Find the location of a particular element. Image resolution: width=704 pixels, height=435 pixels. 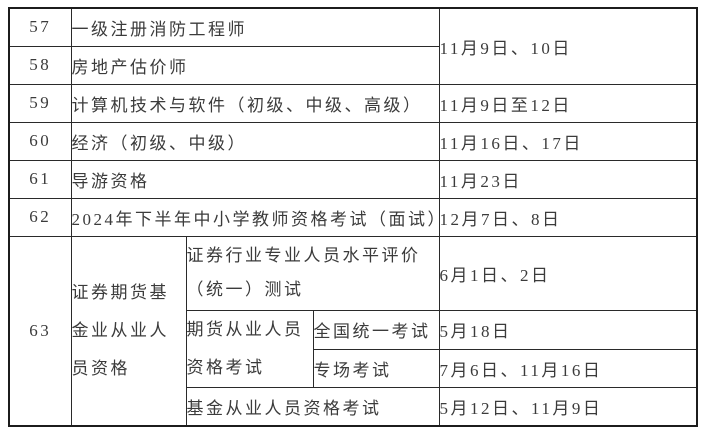

row-62-number: 62 is located at coordinates (40, 217).